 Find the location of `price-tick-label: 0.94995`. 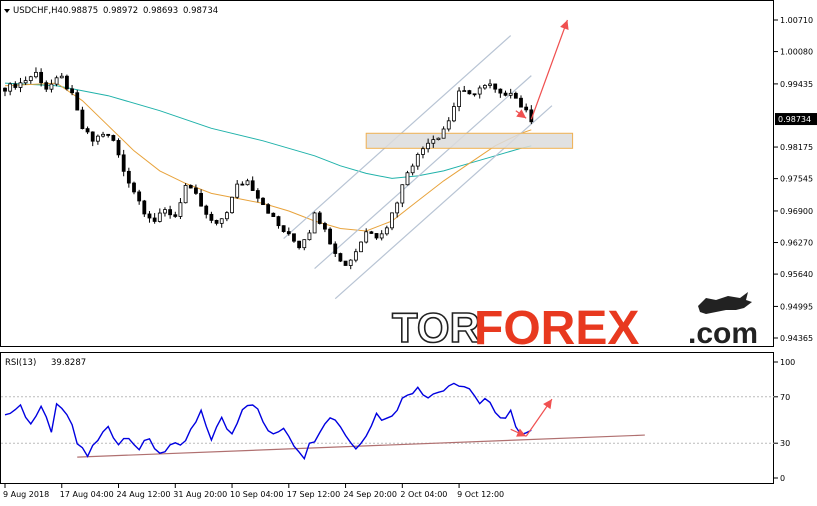

price-tick-label: 0.94995 is located at coordinates (796, 306).